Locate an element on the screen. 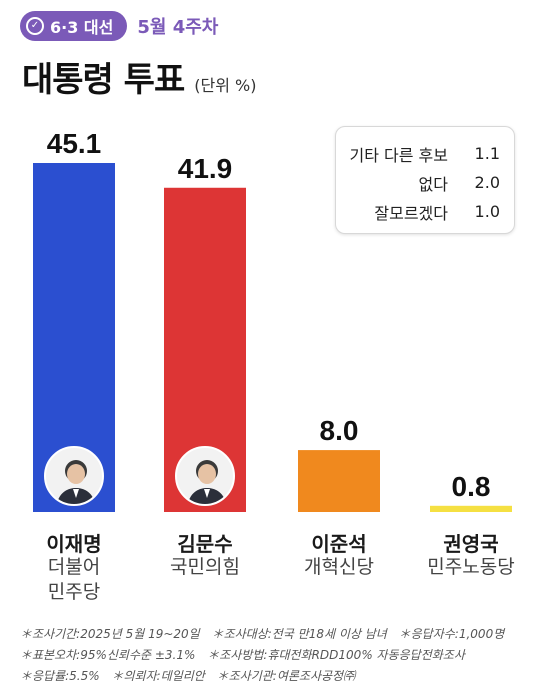  value-label-1: 45.1 is located at coordinates (74, 143).